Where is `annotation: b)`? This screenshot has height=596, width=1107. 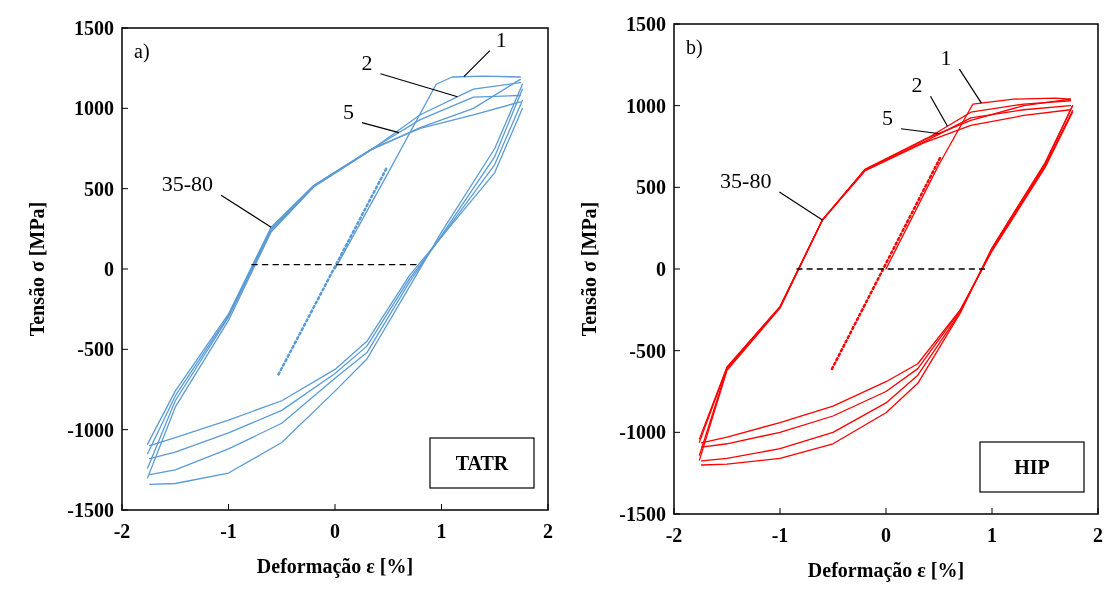
annotation: b) is located at coordinates (694, 47).